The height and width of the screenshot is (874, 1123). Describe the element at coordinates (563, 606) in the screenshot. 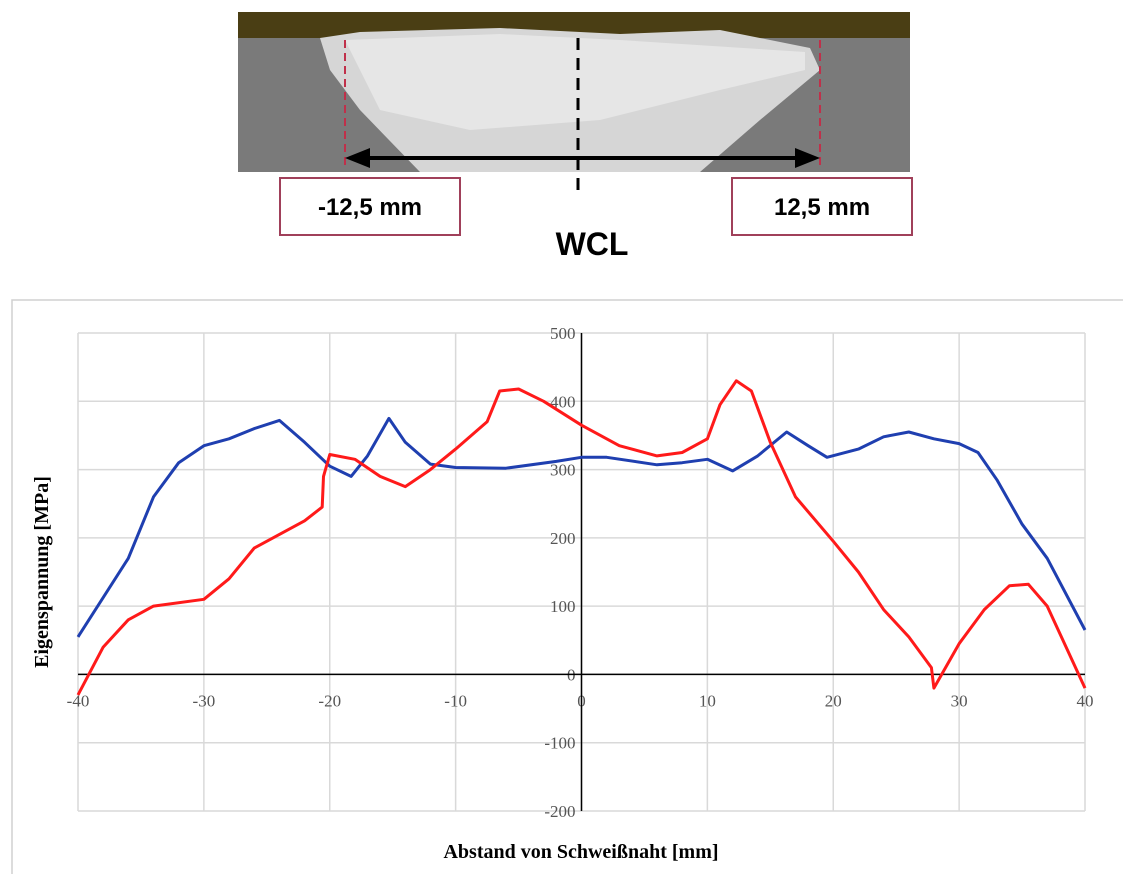

I see `y-tick-label: 100` at that location.